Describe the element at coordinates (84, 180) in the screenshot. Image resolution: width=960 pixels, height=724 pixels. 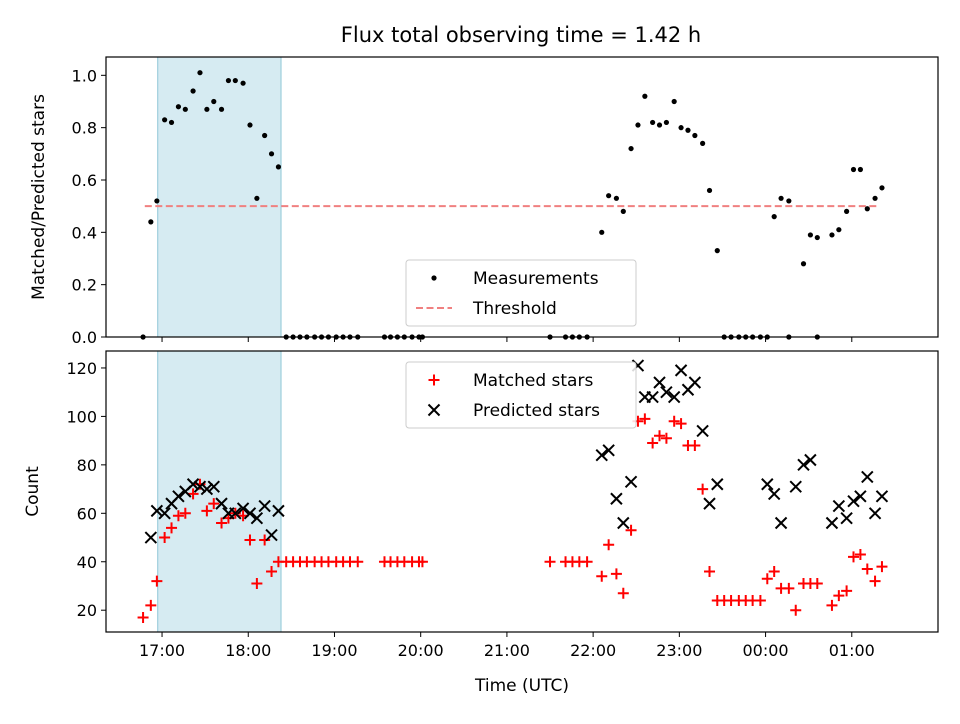
I see `y-tick-label: 0.6` at that location.